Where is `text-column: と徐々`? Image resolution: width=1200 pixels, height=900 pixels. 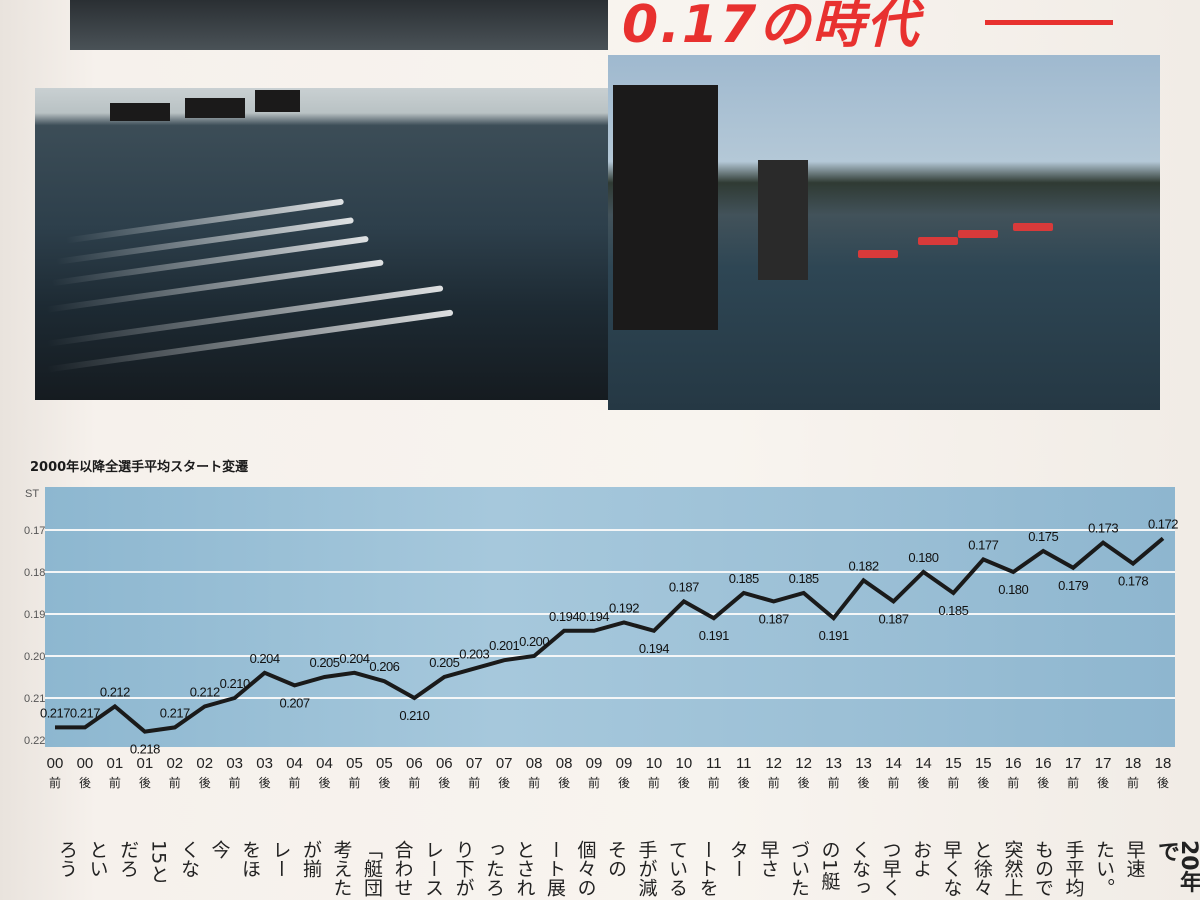 text-column: と徐々 is located at coordinates (982, 868).